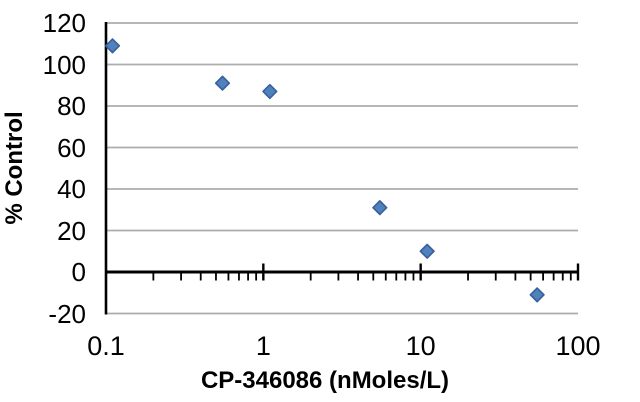 The width and height of the screenshot is (640, 402). I want to click on x-tick-label: 1, so click(263, 346).